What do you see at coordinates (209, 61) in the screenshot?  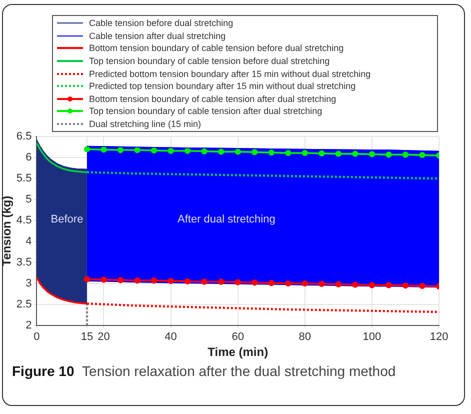 I see `legend-label: Top tension boundary of cable tension before dual stretching` at bounding box center [209, 61].